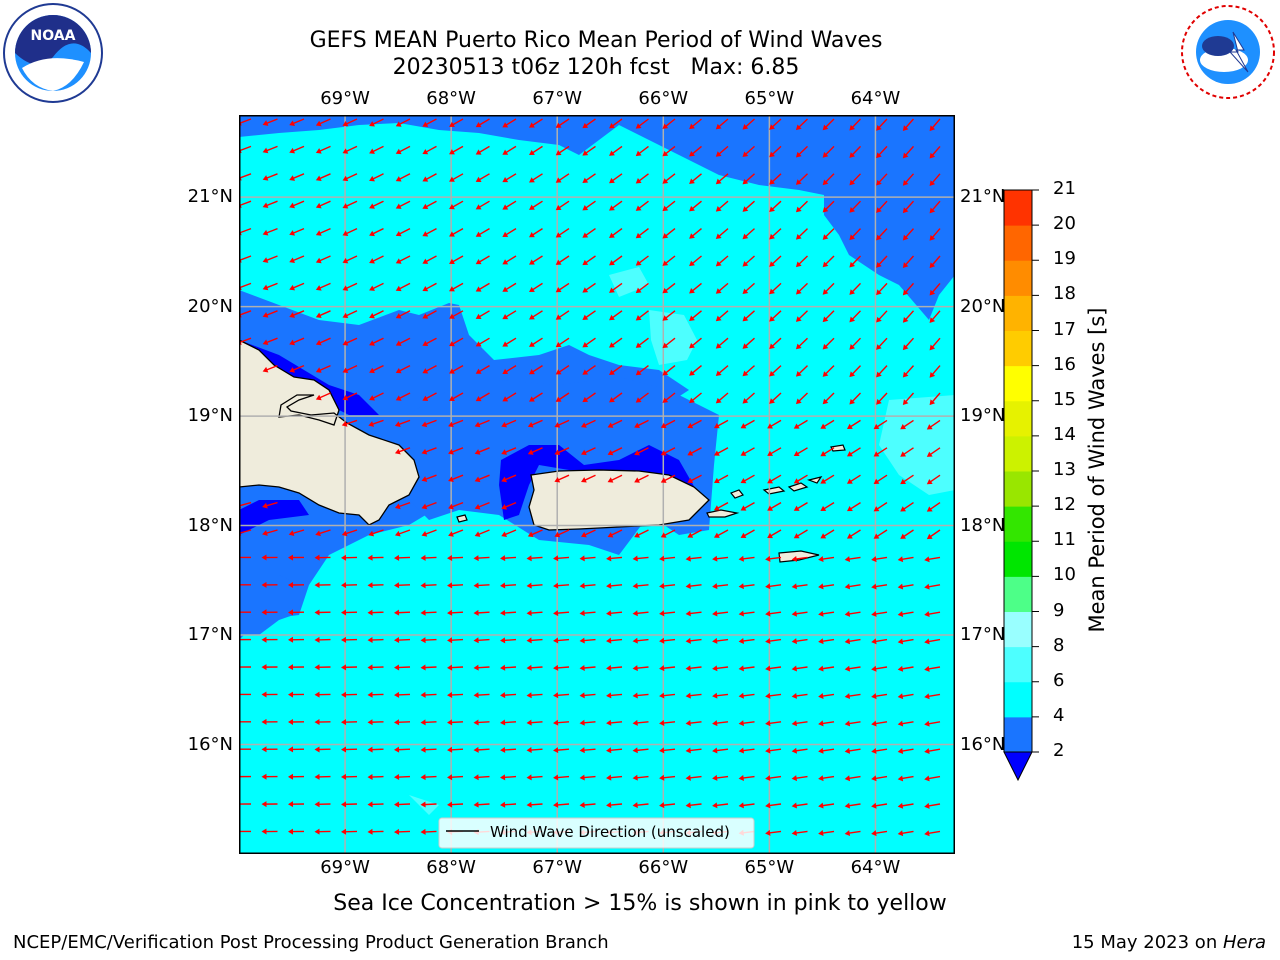  Describe the element at coordinates (53, 53) in the screenshot. I see `noaa-logo: NOAA` at that location.